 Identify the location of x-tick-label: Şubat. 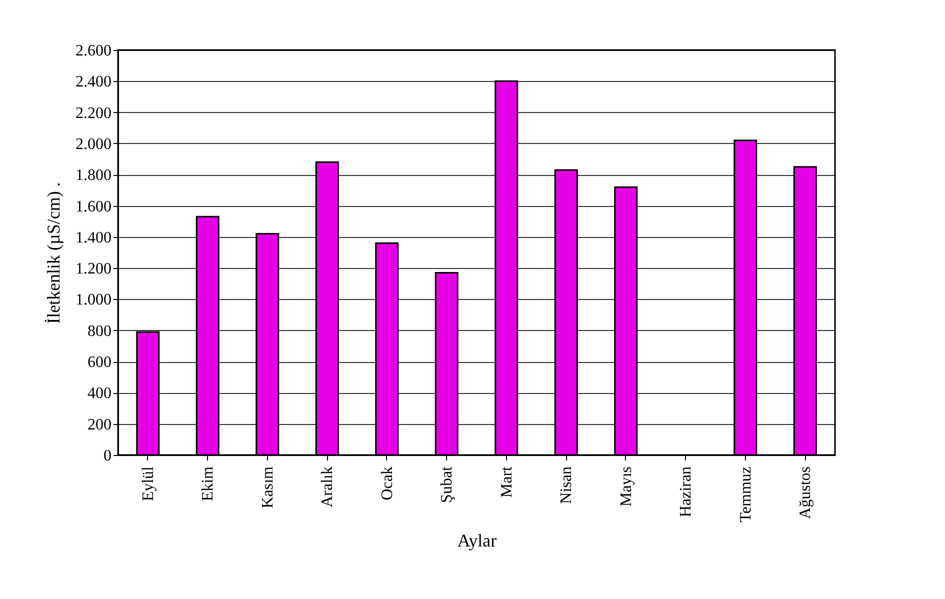
(447, 484).